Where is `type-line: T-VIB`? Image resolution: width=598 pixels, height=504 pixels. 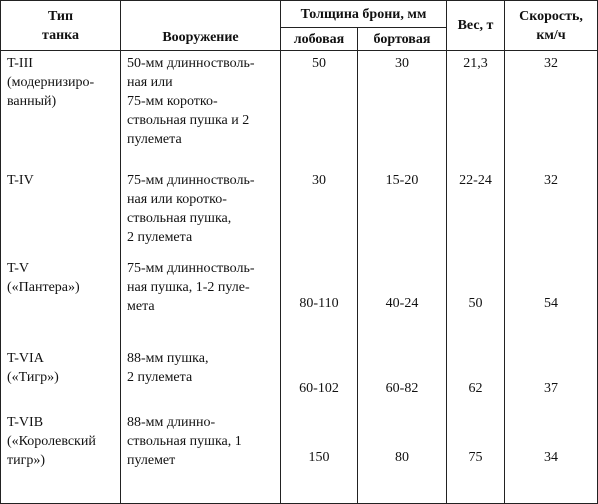
type-line: T-VIB is located at coordinates (25, 422).